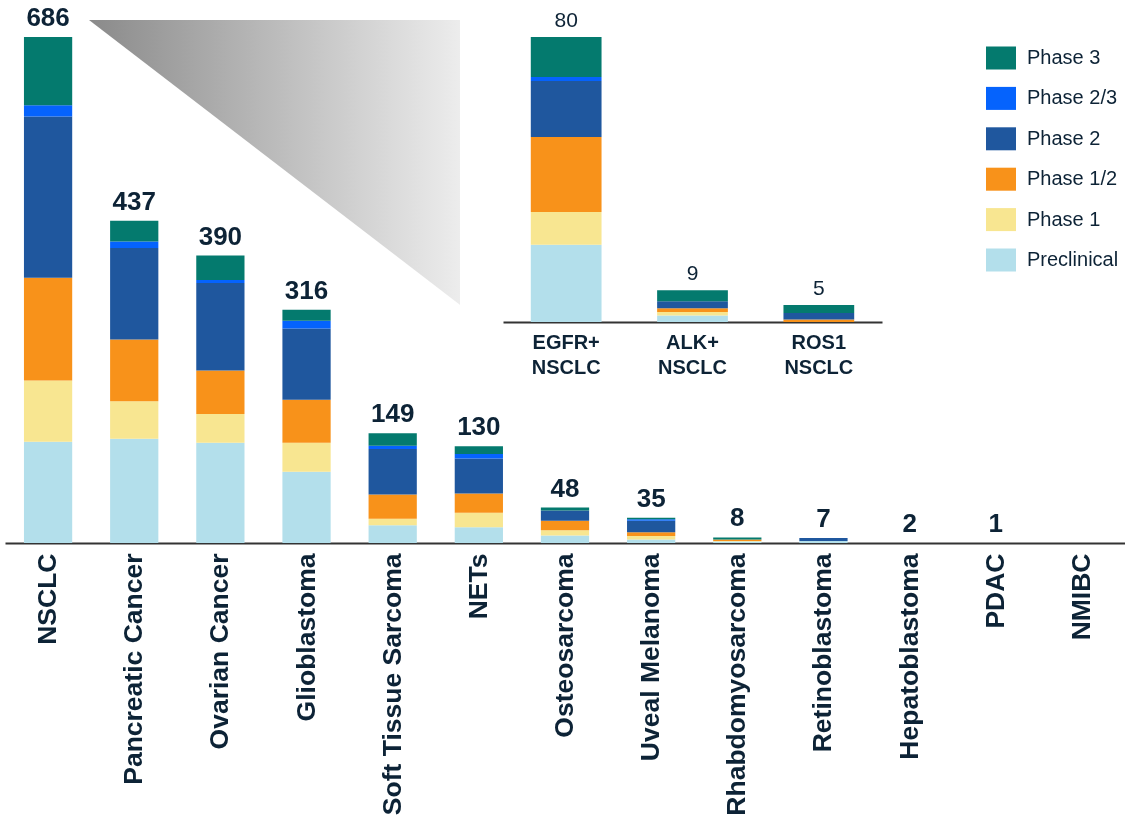 The image size is (1125, 817). What do you see at coordinates (1072, 178) in the screenshot?
I see `legend-label: Phase 1/2` at bounding box center [1072, 178].